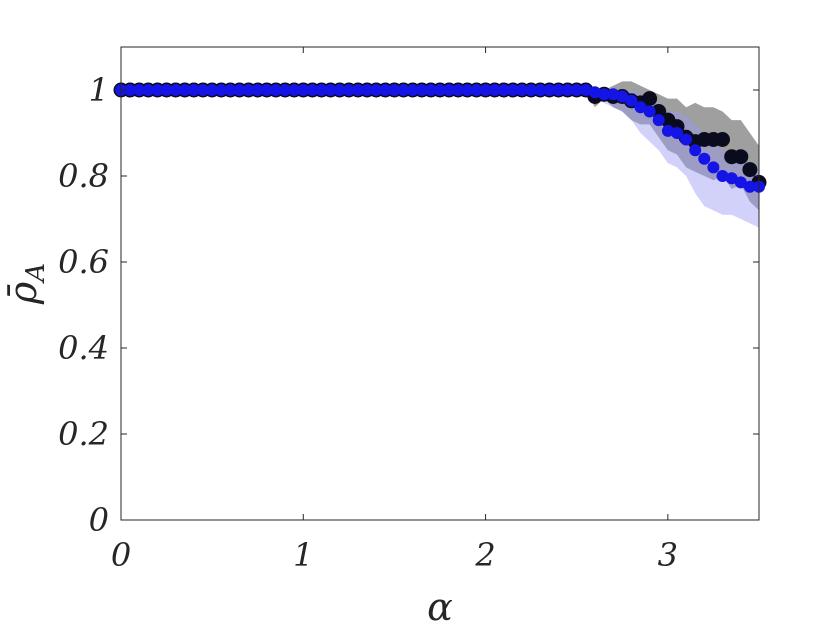  Describe the element at coordinates (83, 262) in the screenshot. I see `y-tick-label: 0.6` at that location.